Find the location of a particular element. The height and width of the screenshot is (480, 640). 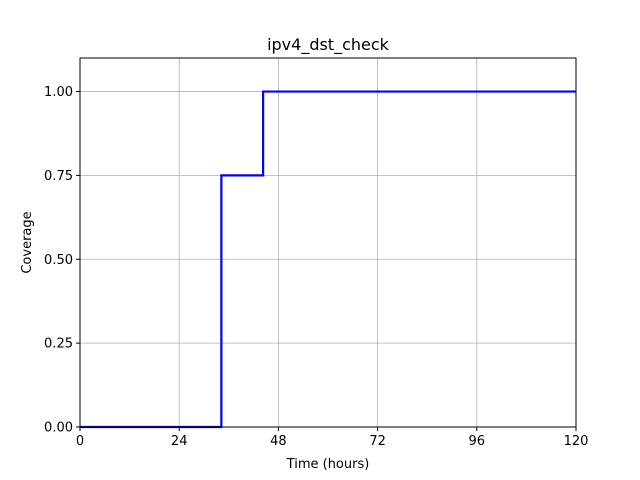

y-tick-label: 1.00 is located at coordinates (58, 92).